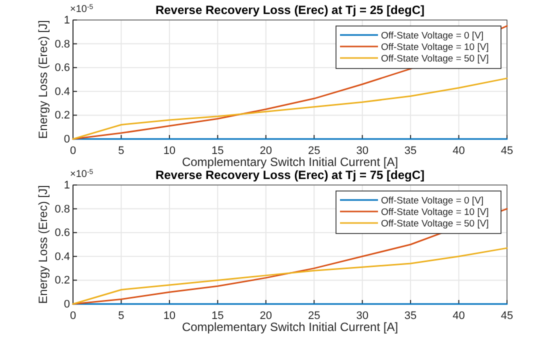 This screenshot has width=560, height=337. I want to click on chart-title: Reverse Recovery Loss (Erec) at Tj = 75 [degC], so click(290, 175).